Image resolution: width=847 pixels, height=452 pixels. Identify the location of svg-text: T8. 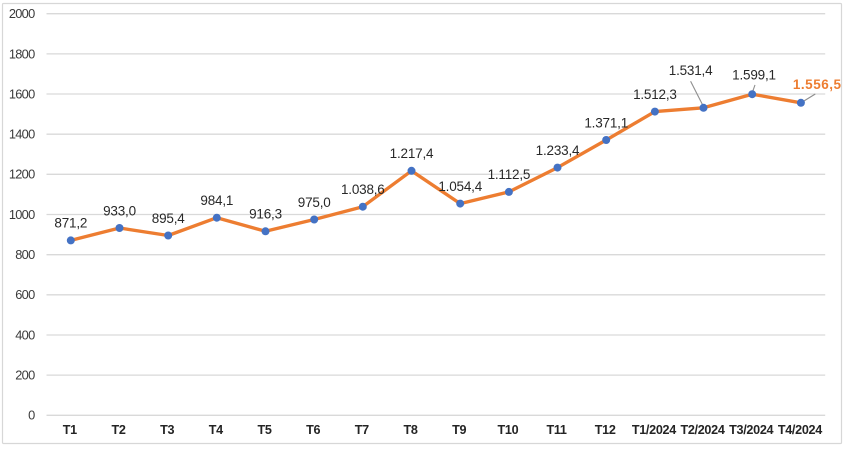
(410, 430).